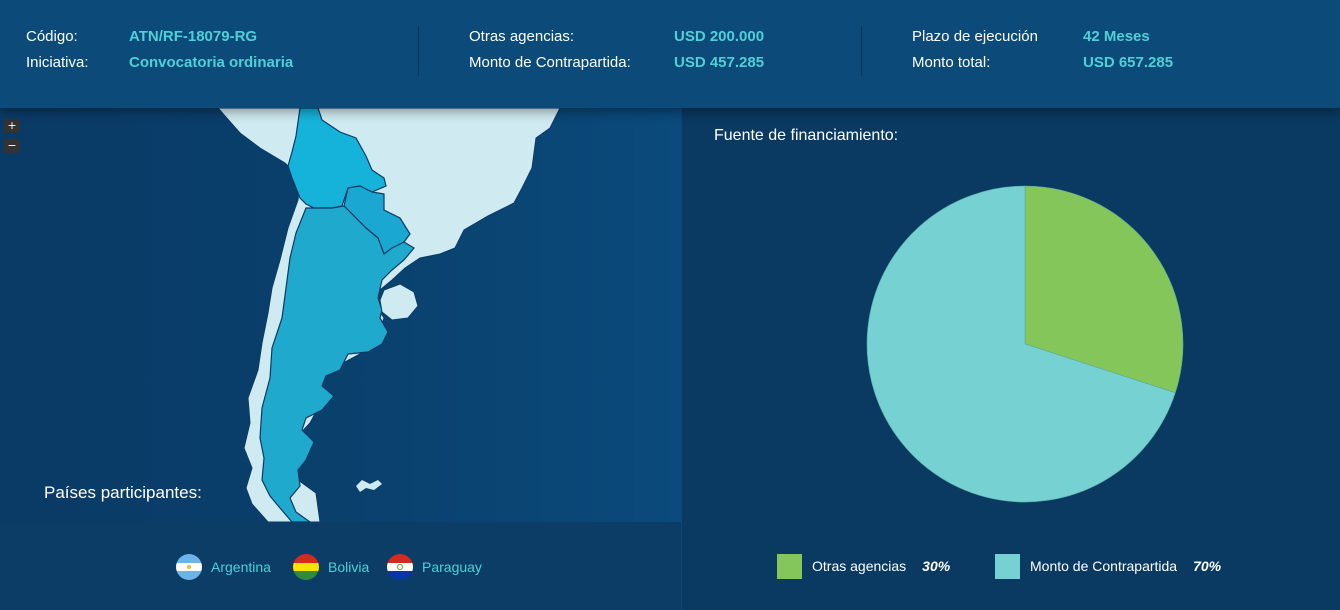 This screenshot has width=1340, height=610. What do you see at coordinates (52, 36) in the screenshot?
I see `codigo-label: Código:` at bounding box center [52, 36].